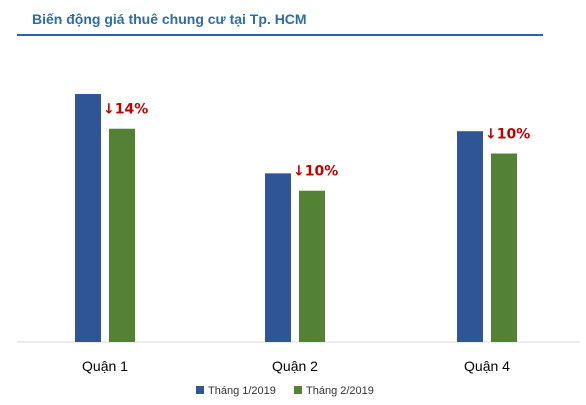 This screenshot has height=405, width=586. What do you see at coordinates (105, 366) in the screenshot?
I see `x-tick-label: Quận 1` at bounding box center [105, 366].